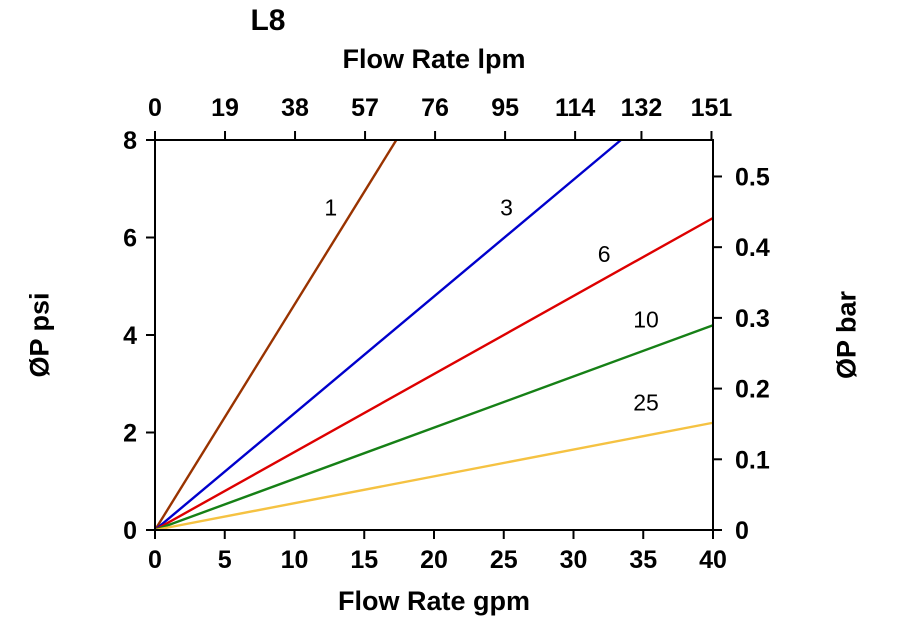 The width and height of the screenshot is (900, 644). What do you see at coordinates (295, 560) in the screenshot?
I see `bottom-tick-label: 10` at bounding box center [295, 560].